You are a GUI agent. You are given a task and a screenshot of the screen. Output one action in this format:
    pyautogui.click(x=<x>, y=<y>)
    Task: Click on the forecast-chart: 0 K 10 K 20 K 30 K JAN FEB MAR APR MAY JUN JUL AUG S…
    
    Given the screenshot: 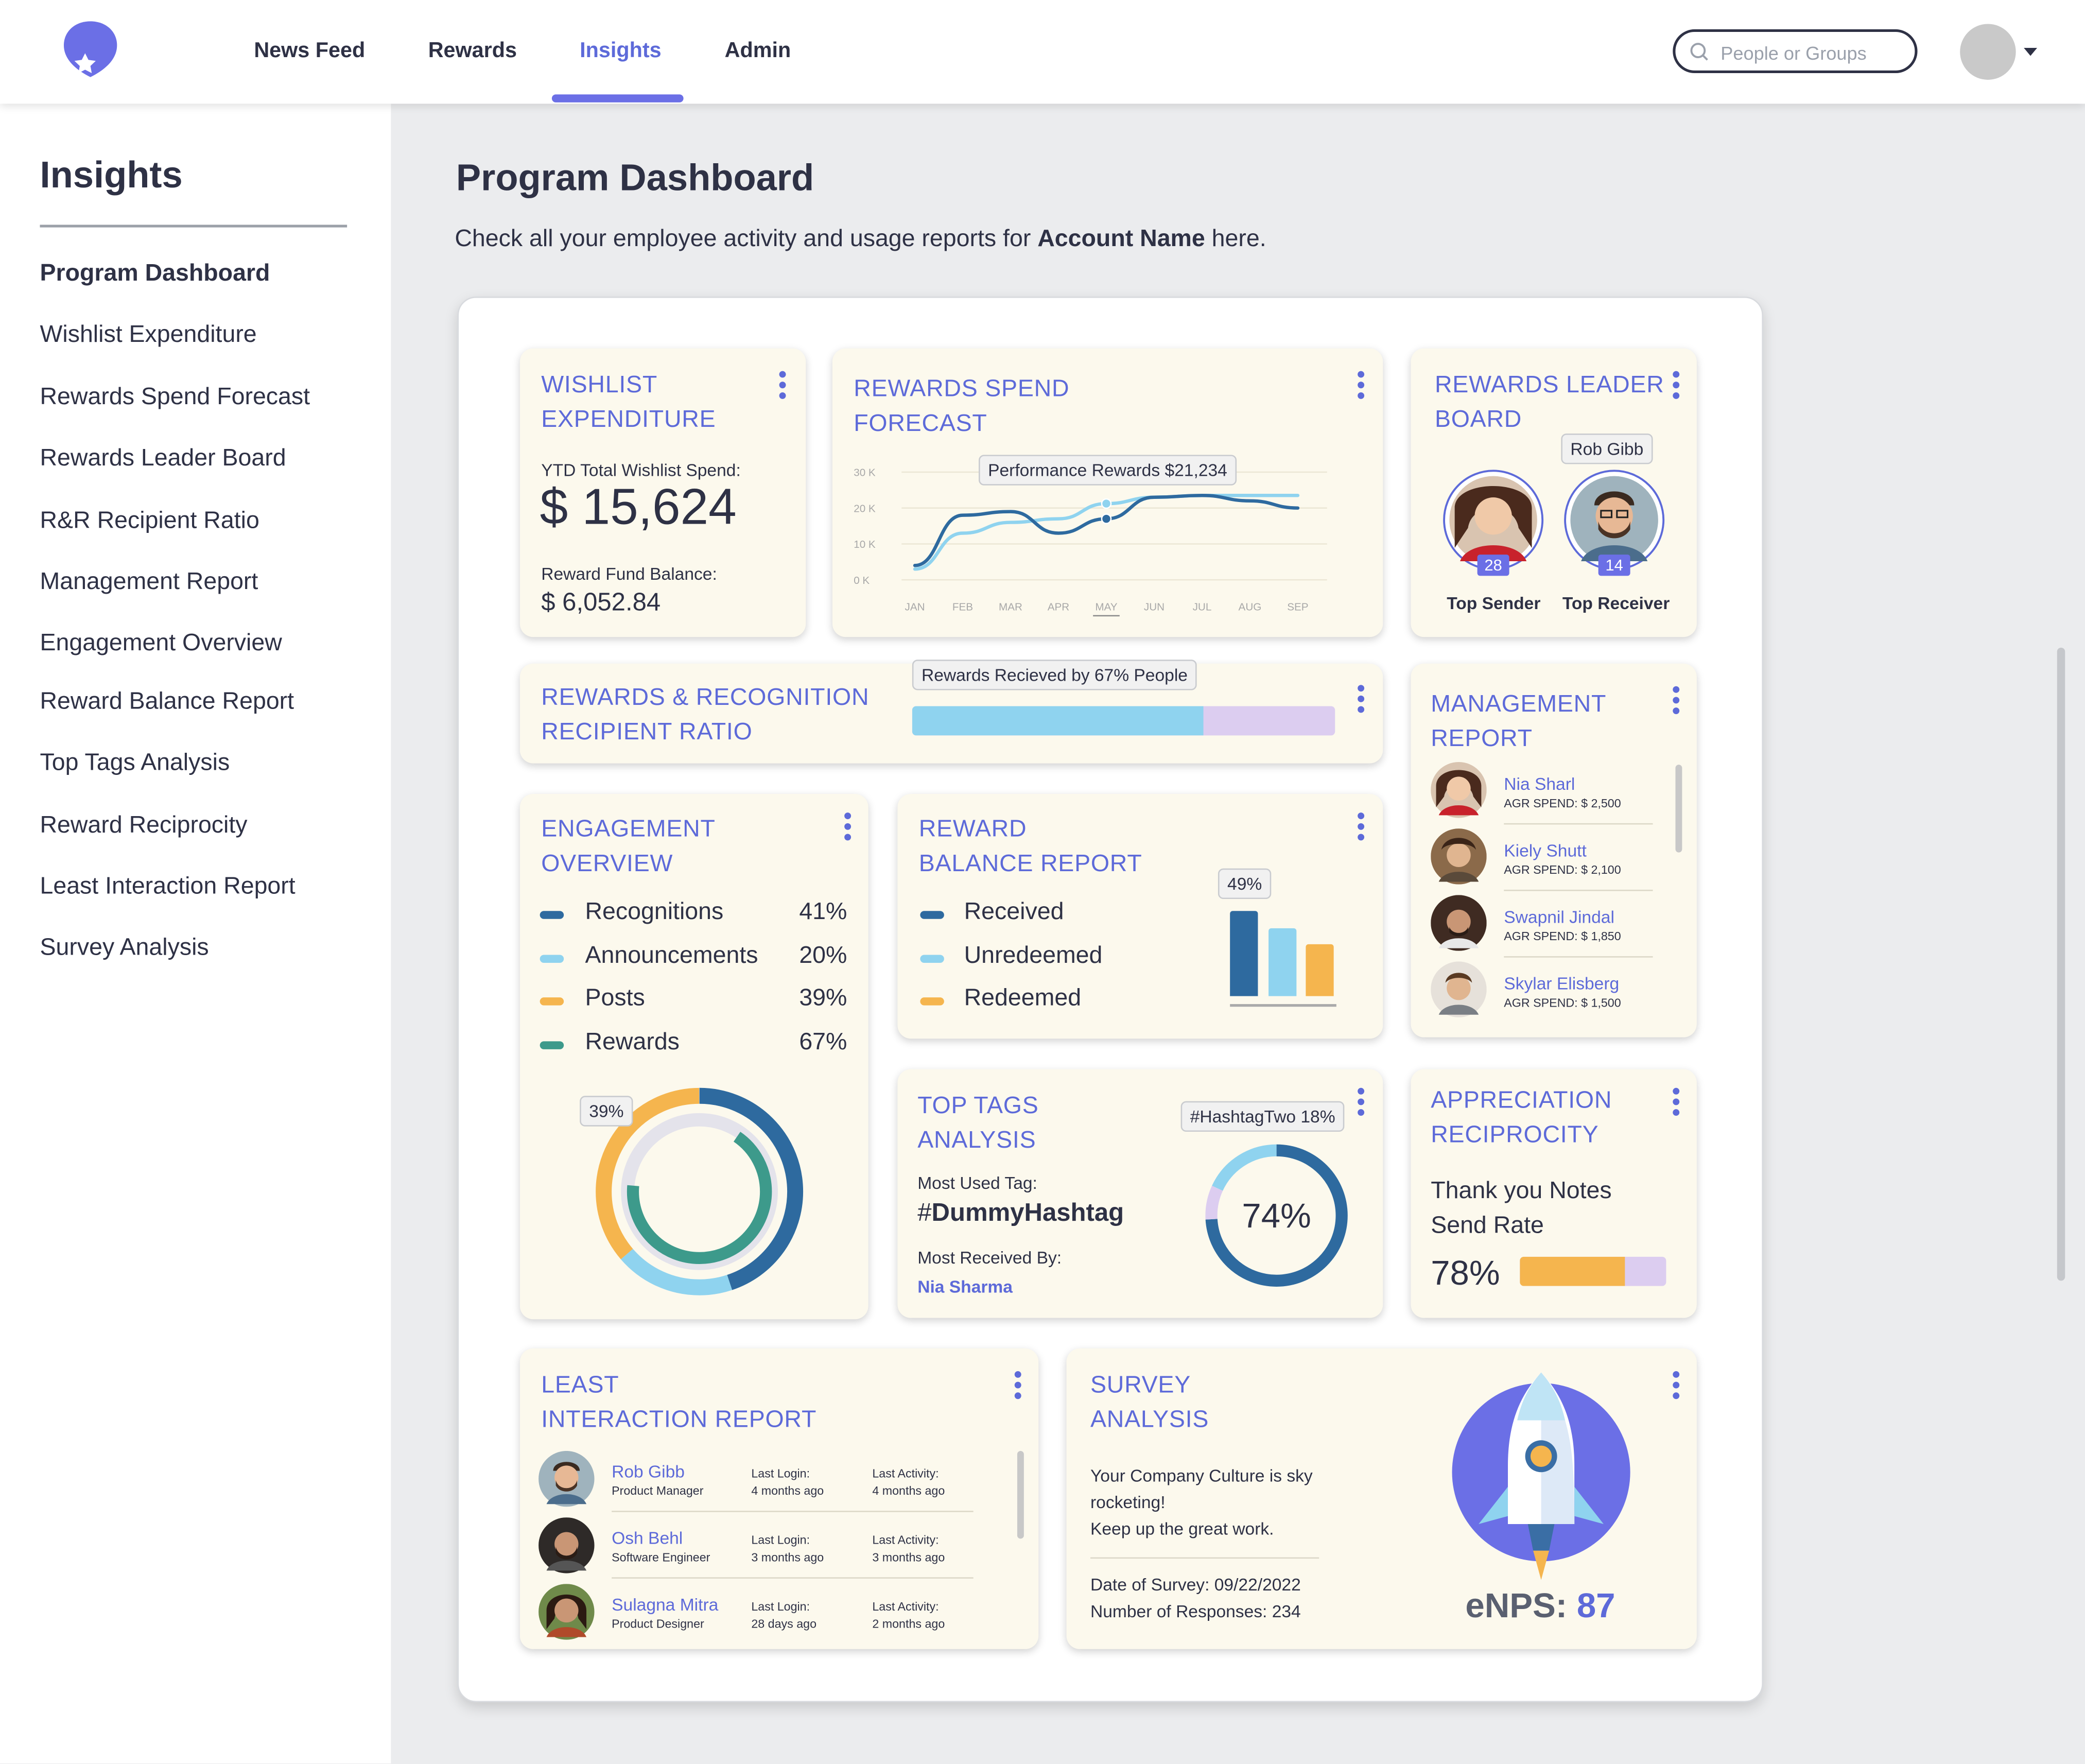 What is the action you would take?
    pyautogui.click(x=1090, y=542)
    